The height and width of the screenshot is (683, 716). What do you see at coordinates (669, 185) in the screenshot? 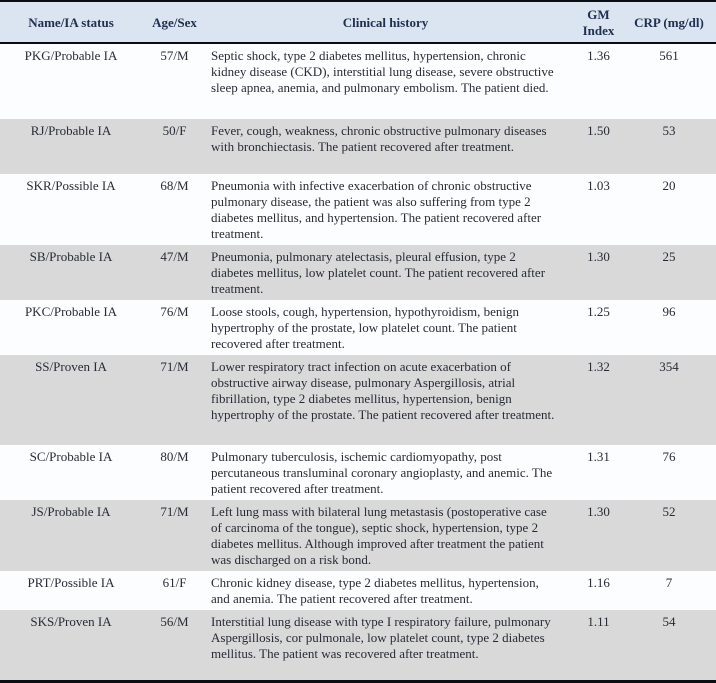
I see `cell-crp: 20` at bounding box center [669, 185].